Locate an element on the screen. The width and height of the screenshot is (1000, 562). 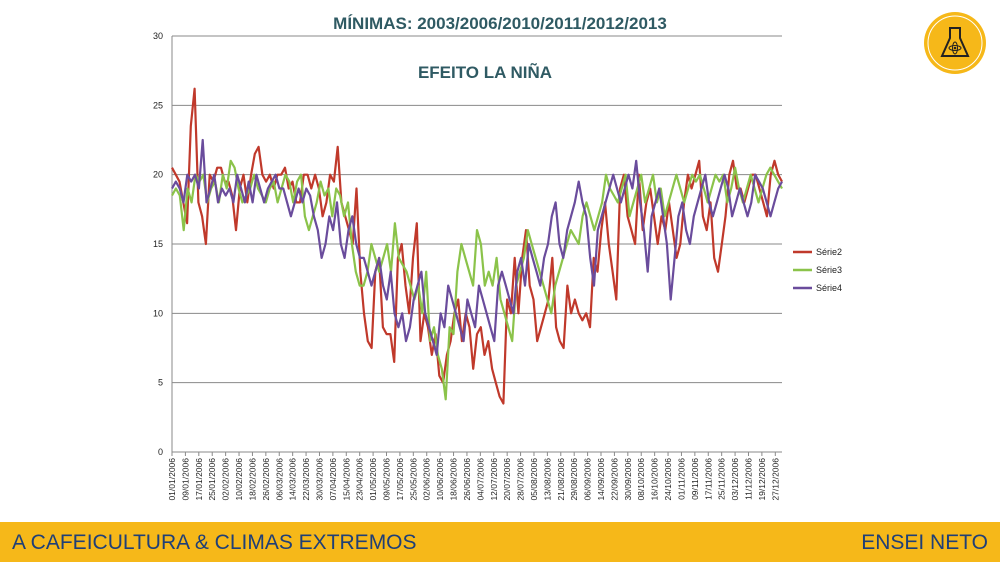
y-tick-label: 5 is located at coordinates (160, 383).